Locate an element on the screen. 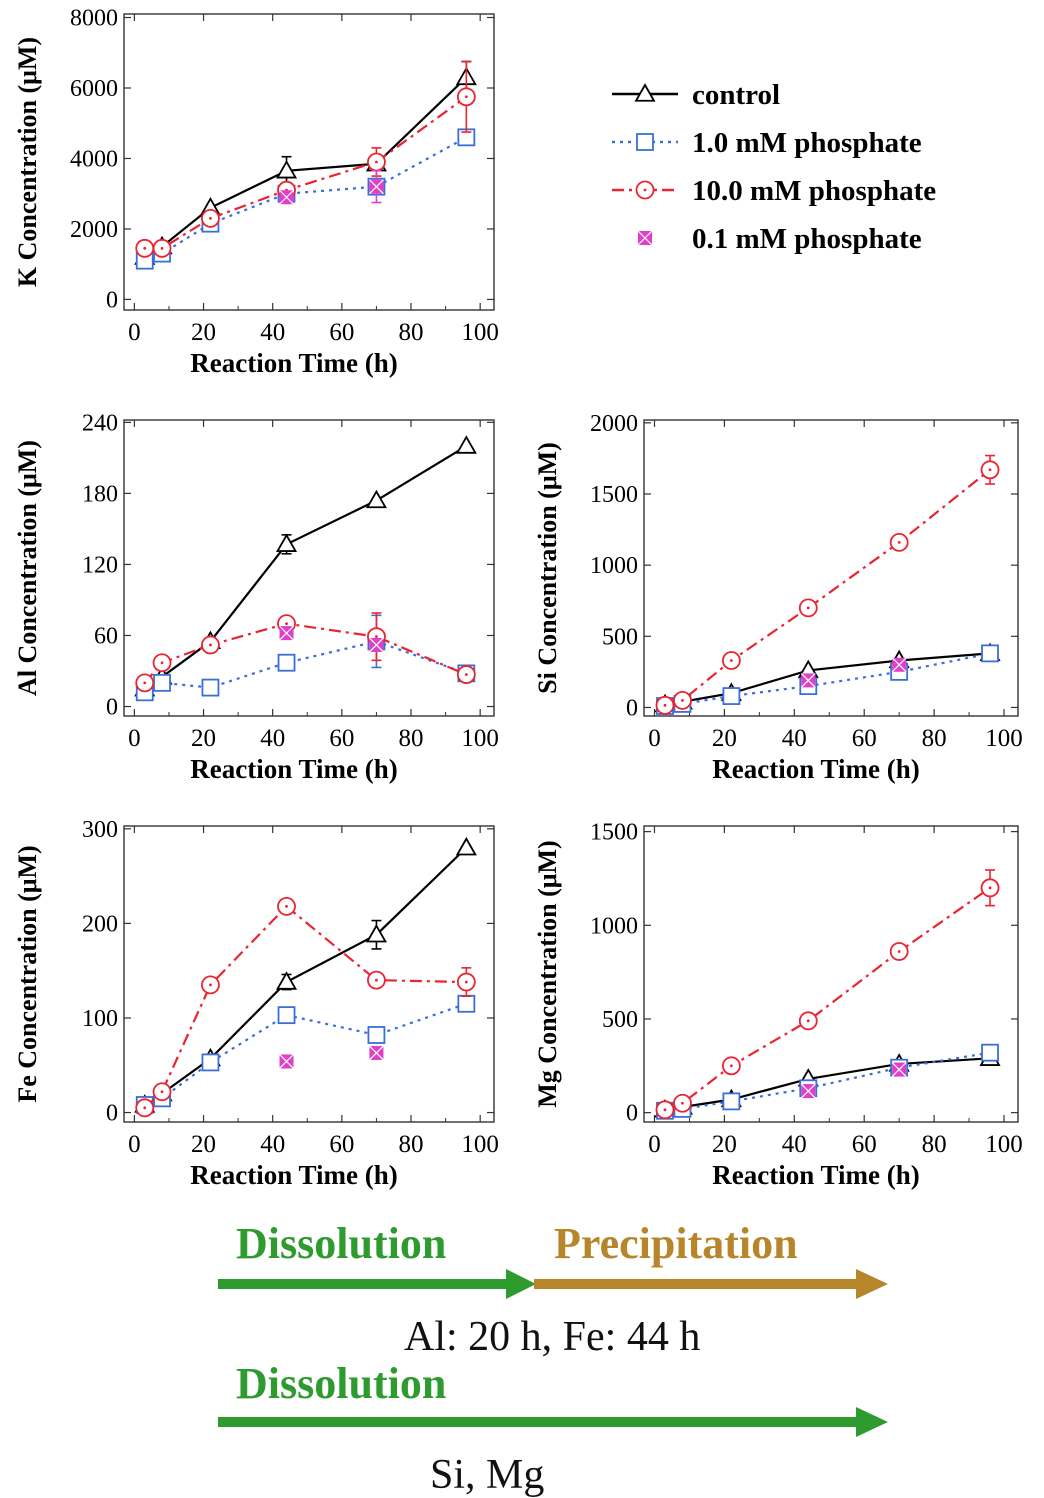  legend-entry: 10.0 mM phosphate is located at coordinates (774, 191).